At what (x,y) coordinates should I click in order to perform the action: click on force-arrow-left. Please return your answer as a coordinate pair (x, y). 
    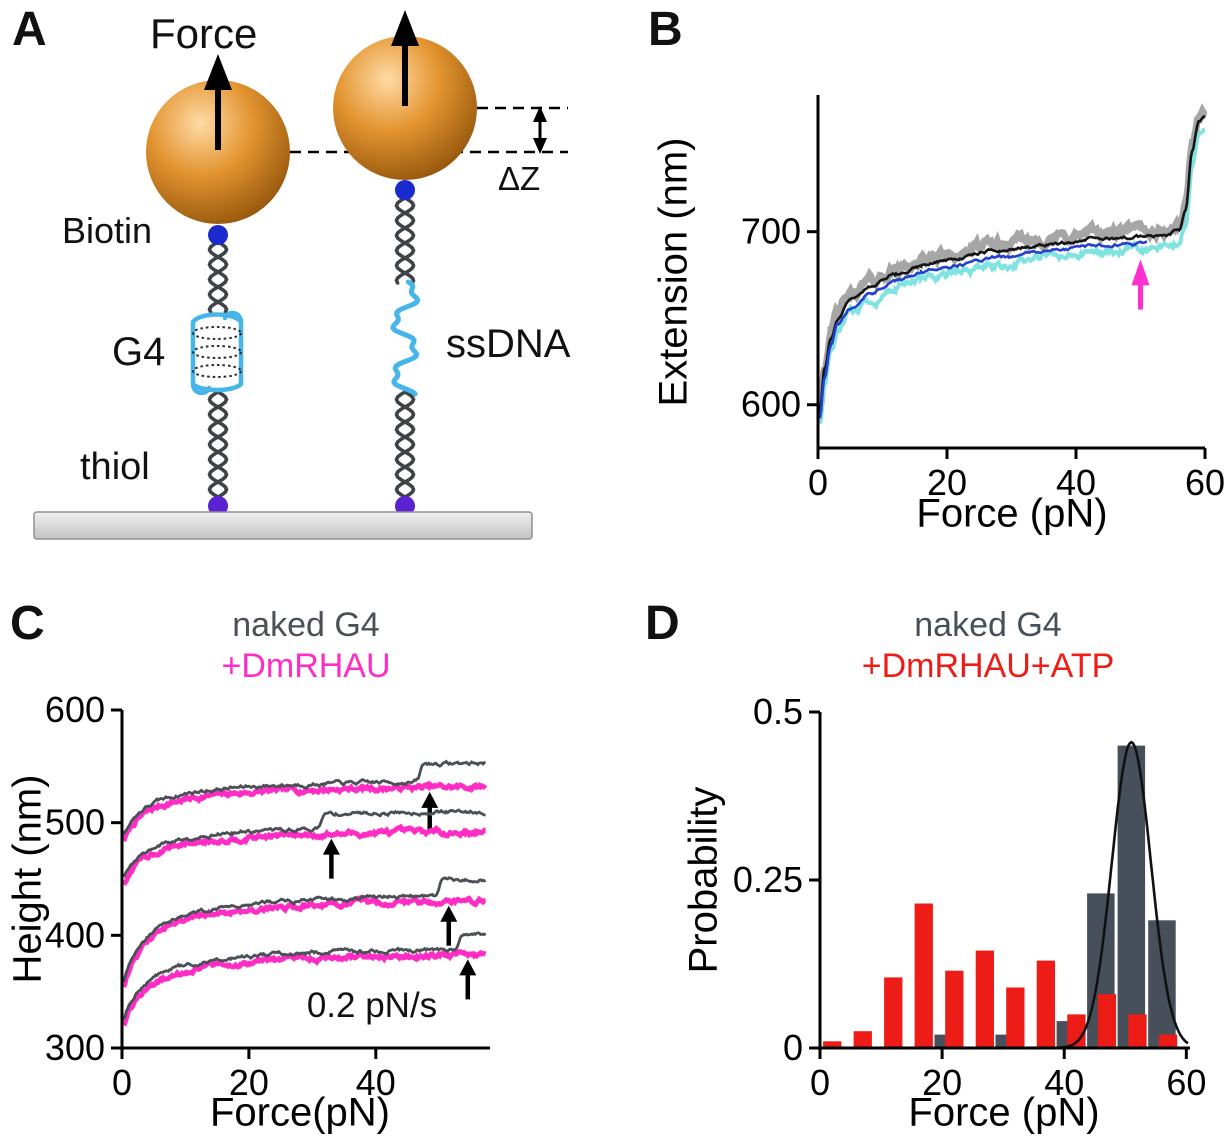
    Looking at the image, I should click on (218, 102).